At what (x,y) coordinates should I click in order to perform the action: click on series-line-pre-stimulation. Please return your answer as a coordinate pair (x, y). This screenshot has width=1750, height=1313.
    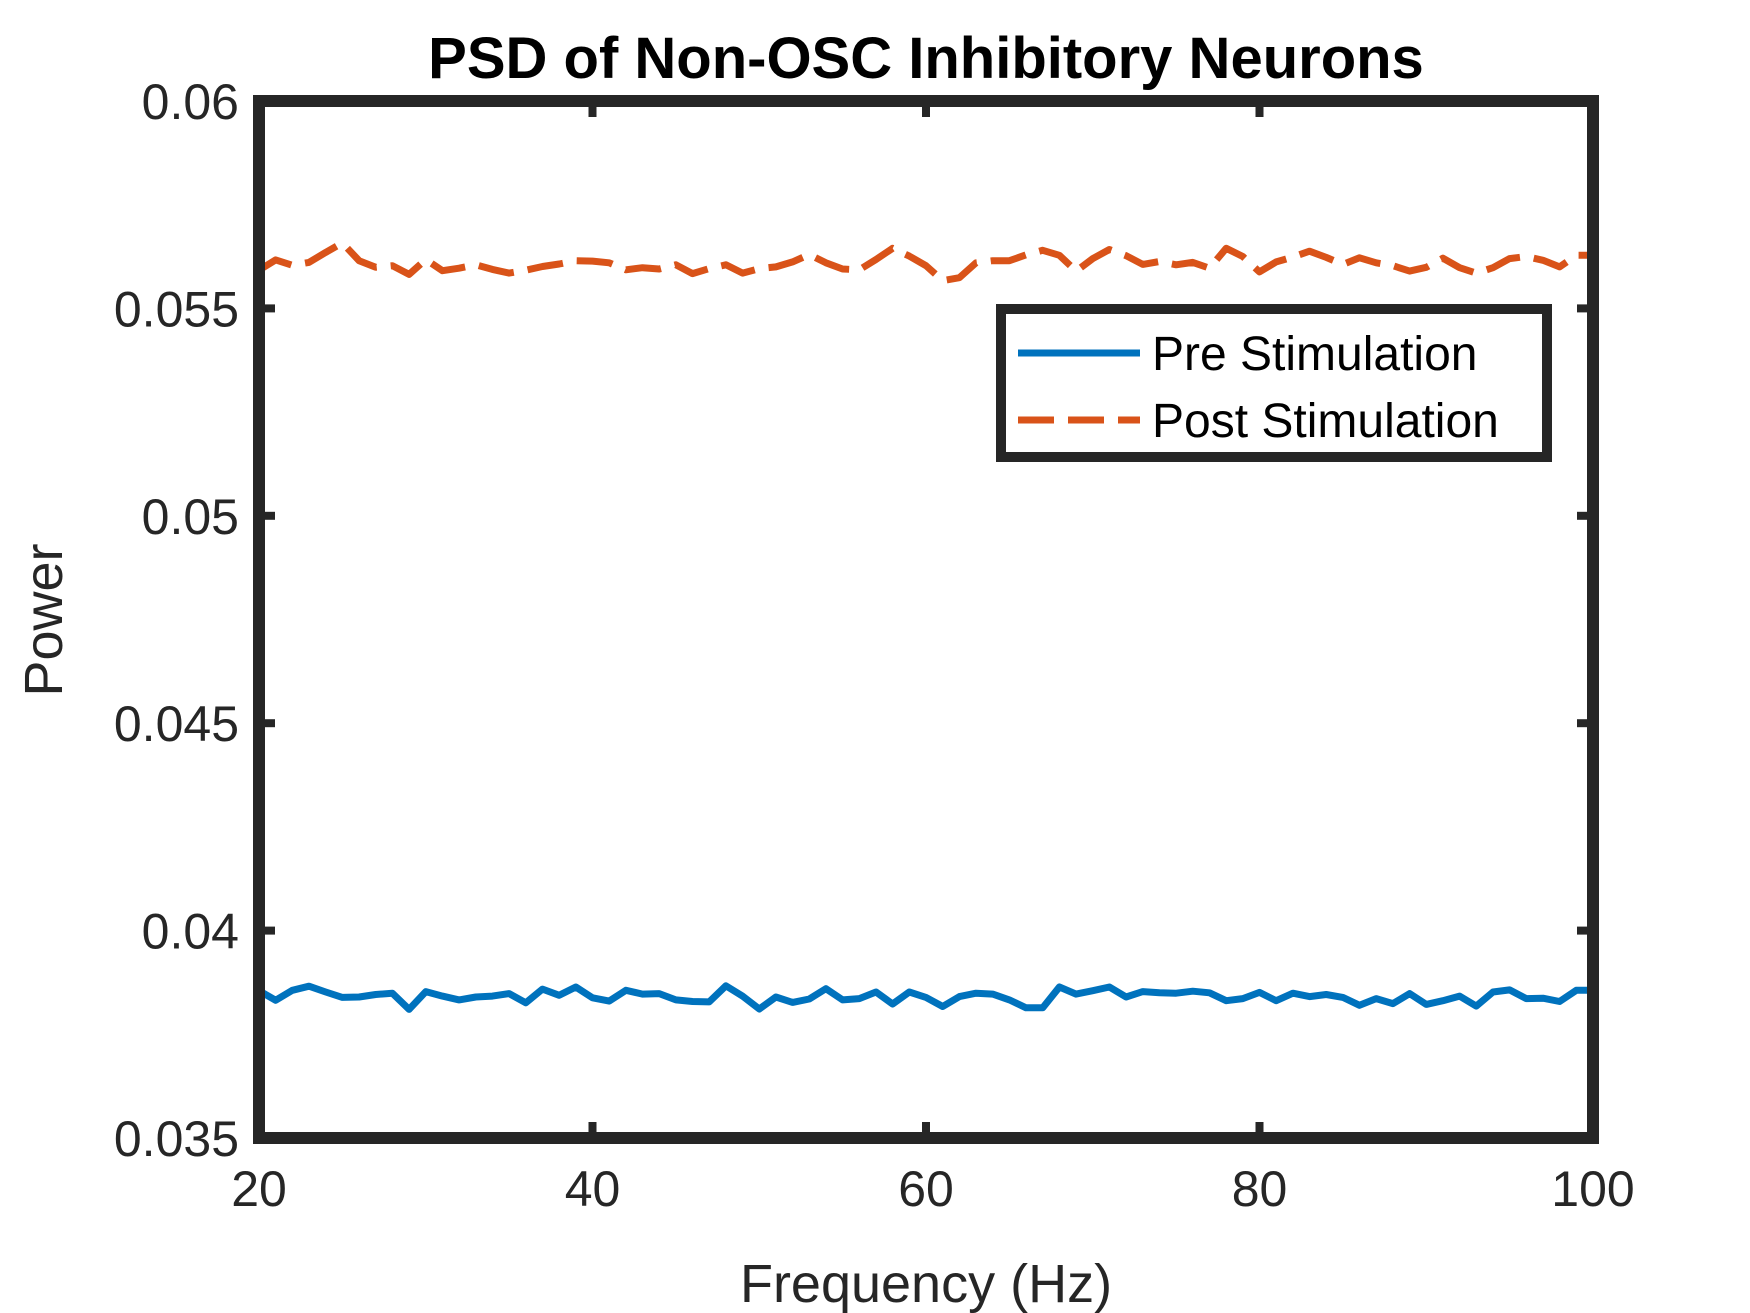
    Looking at the image, I should click on (925, 997).